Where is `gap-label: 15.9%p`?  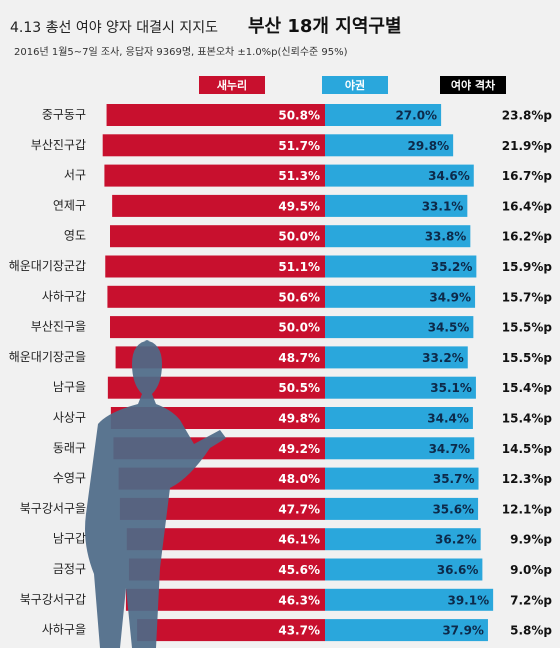 gap-label: 15.9%p is located at coordinates (527, 267).